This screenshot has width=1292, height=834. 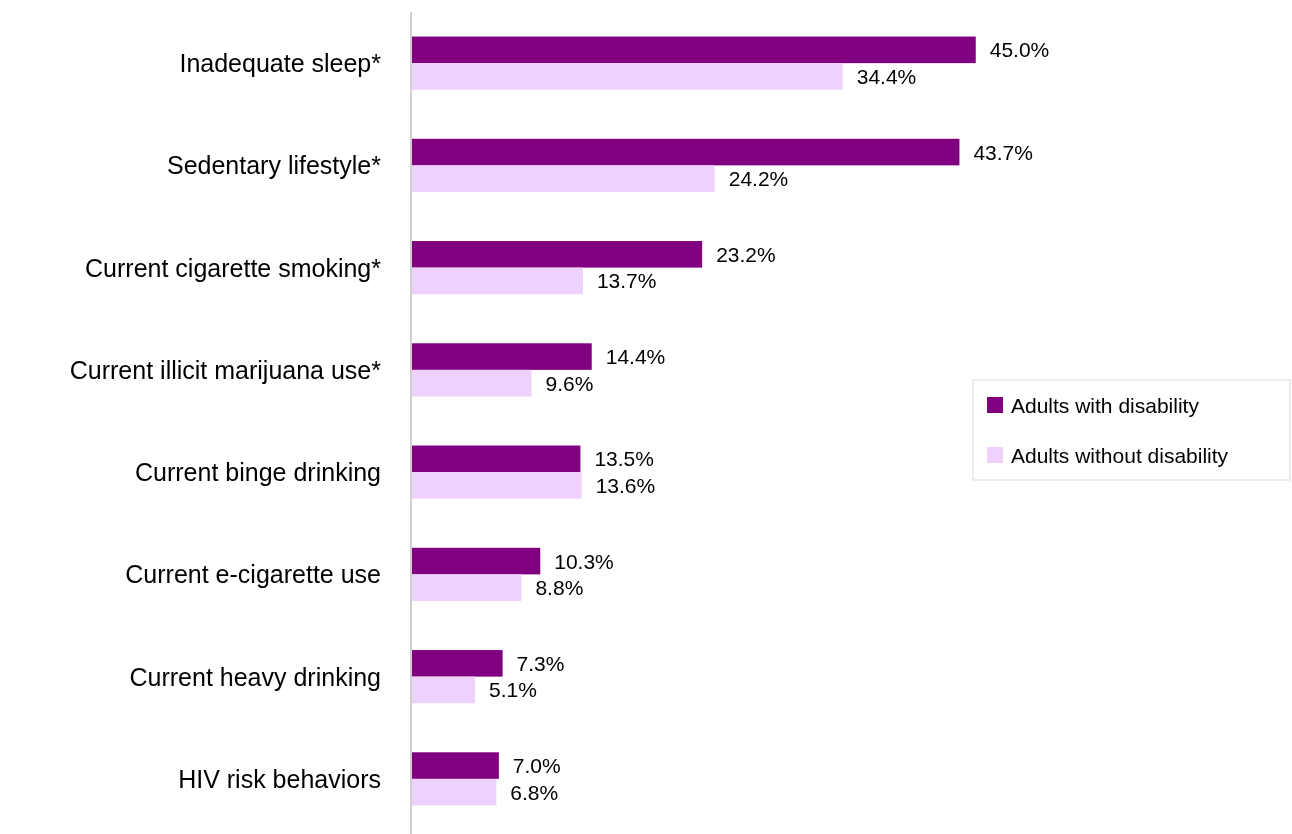 What do you see at coordinates (584, 561) in the screenshot?
I see `data-label: 10.3%` at bounding box center [584, 561].